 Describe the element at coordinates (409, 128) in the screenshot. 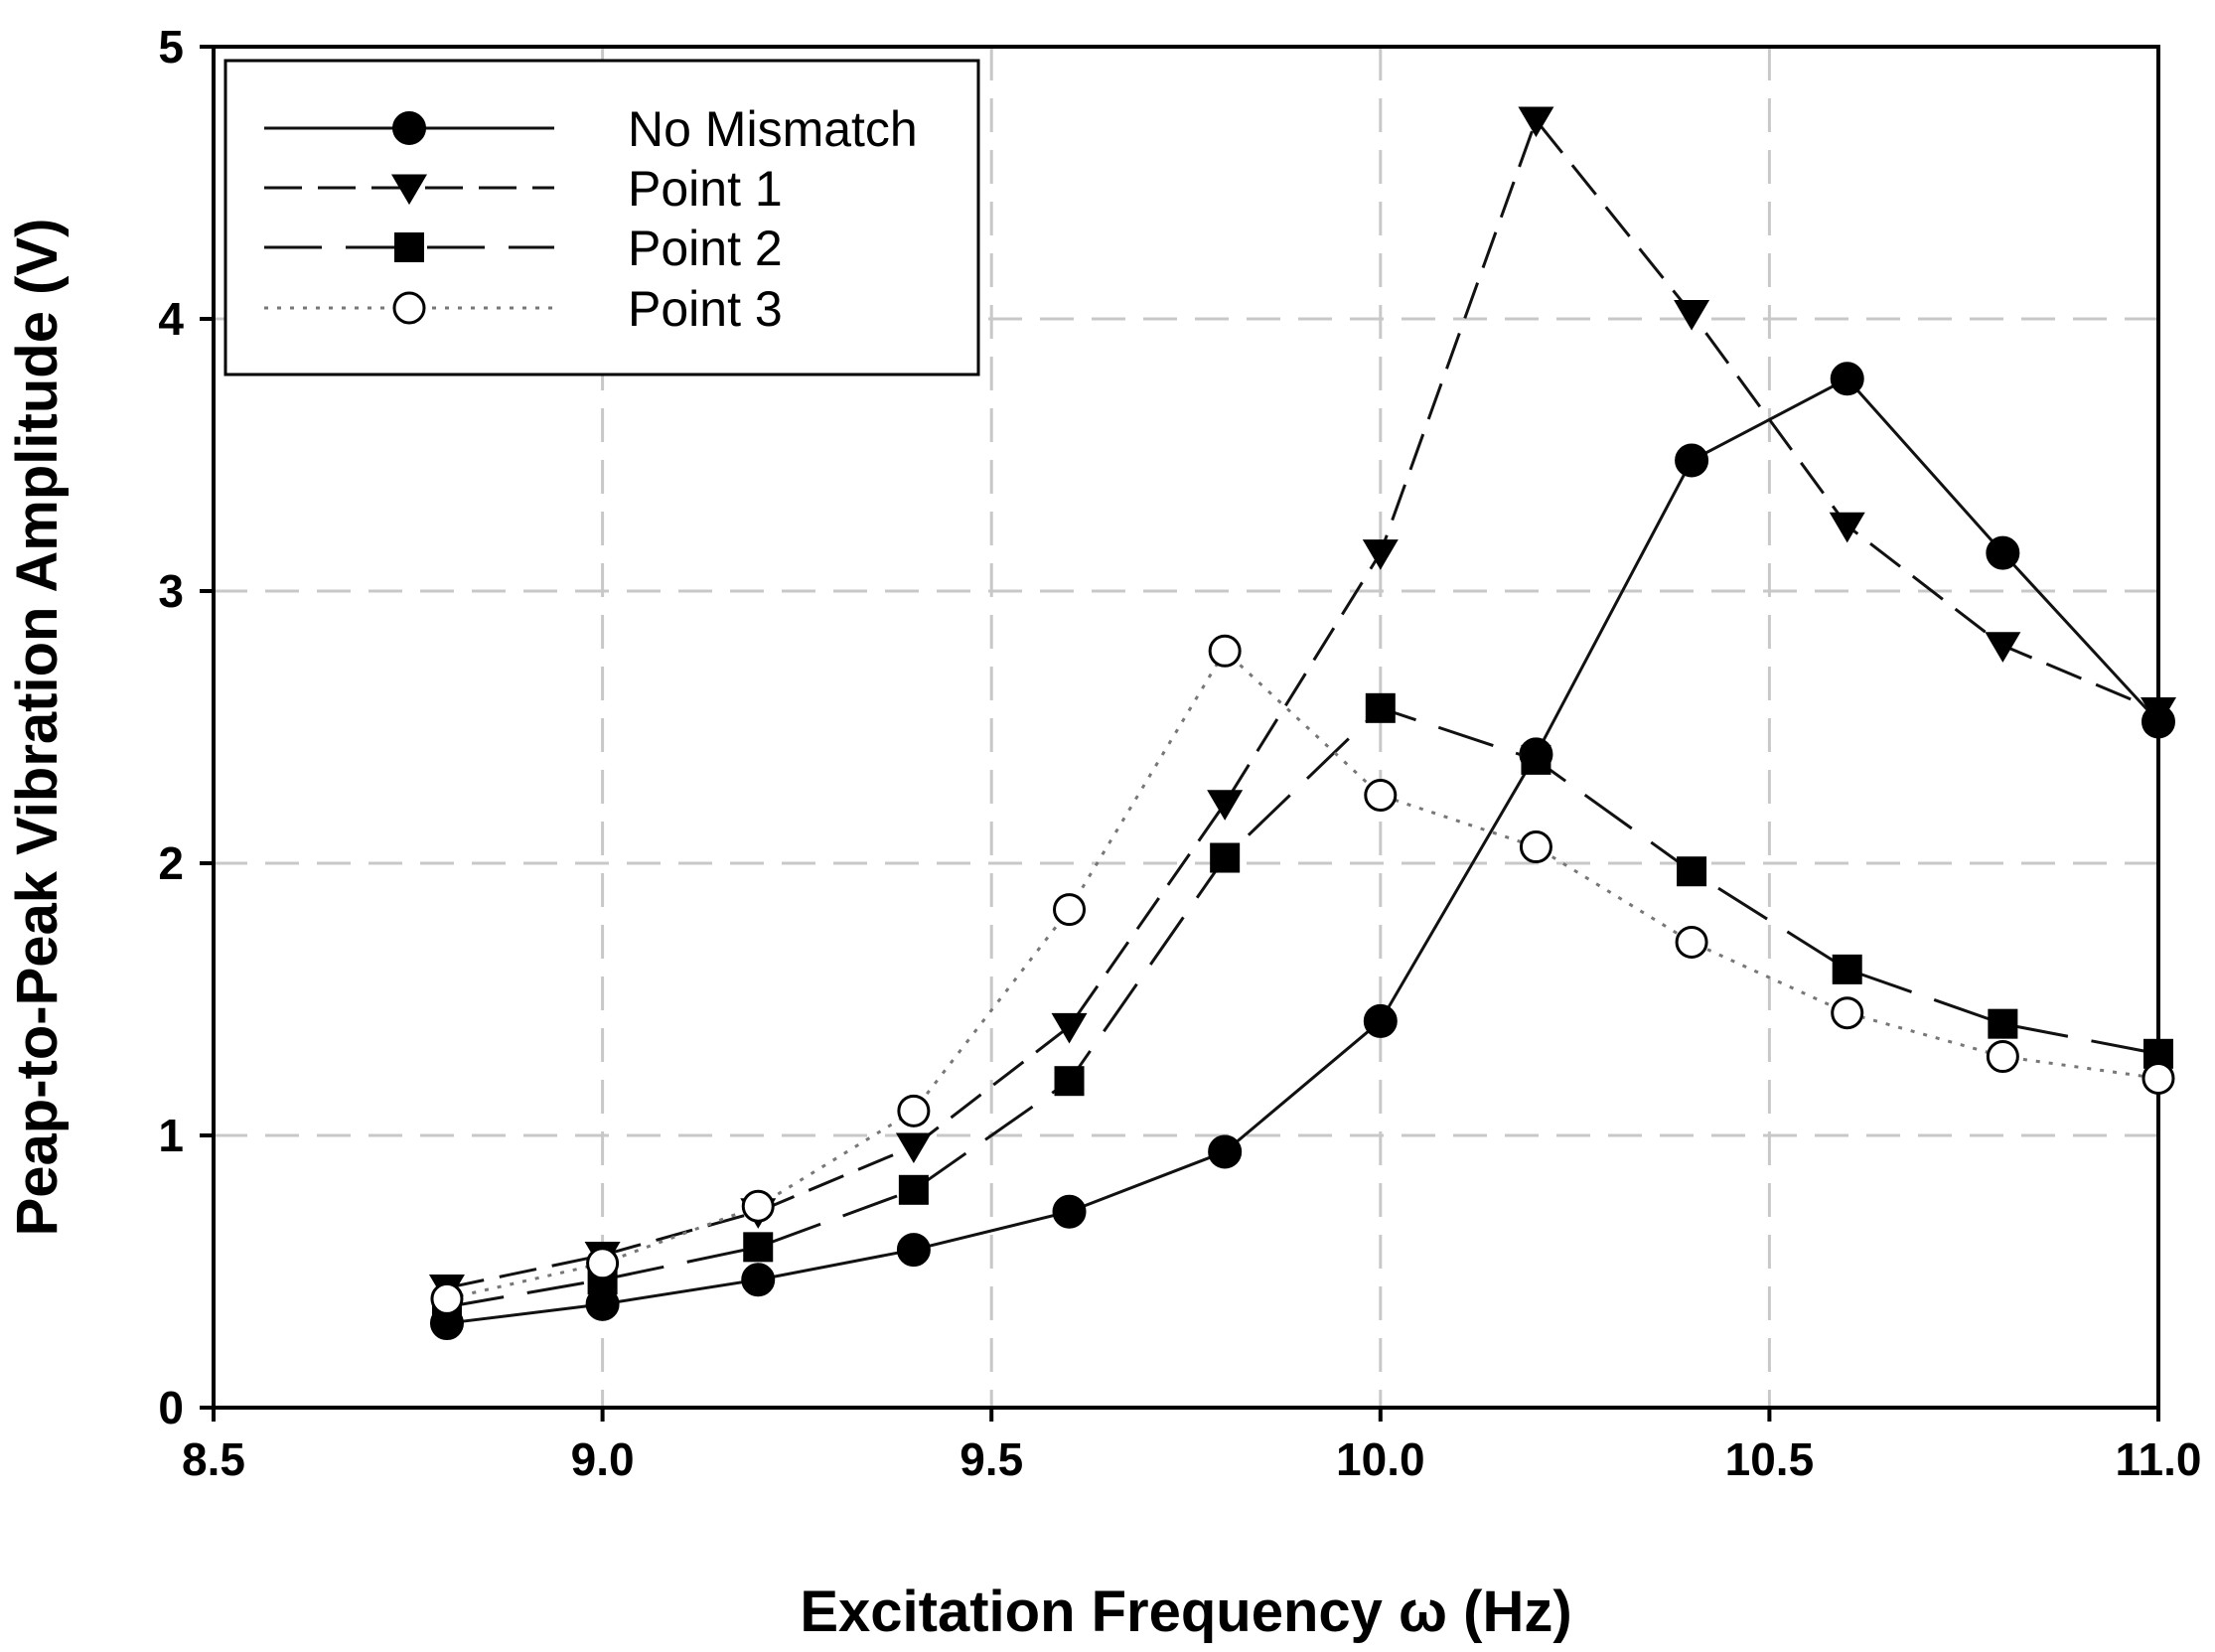

I see `legend-marker-no-mismatch` at that location.